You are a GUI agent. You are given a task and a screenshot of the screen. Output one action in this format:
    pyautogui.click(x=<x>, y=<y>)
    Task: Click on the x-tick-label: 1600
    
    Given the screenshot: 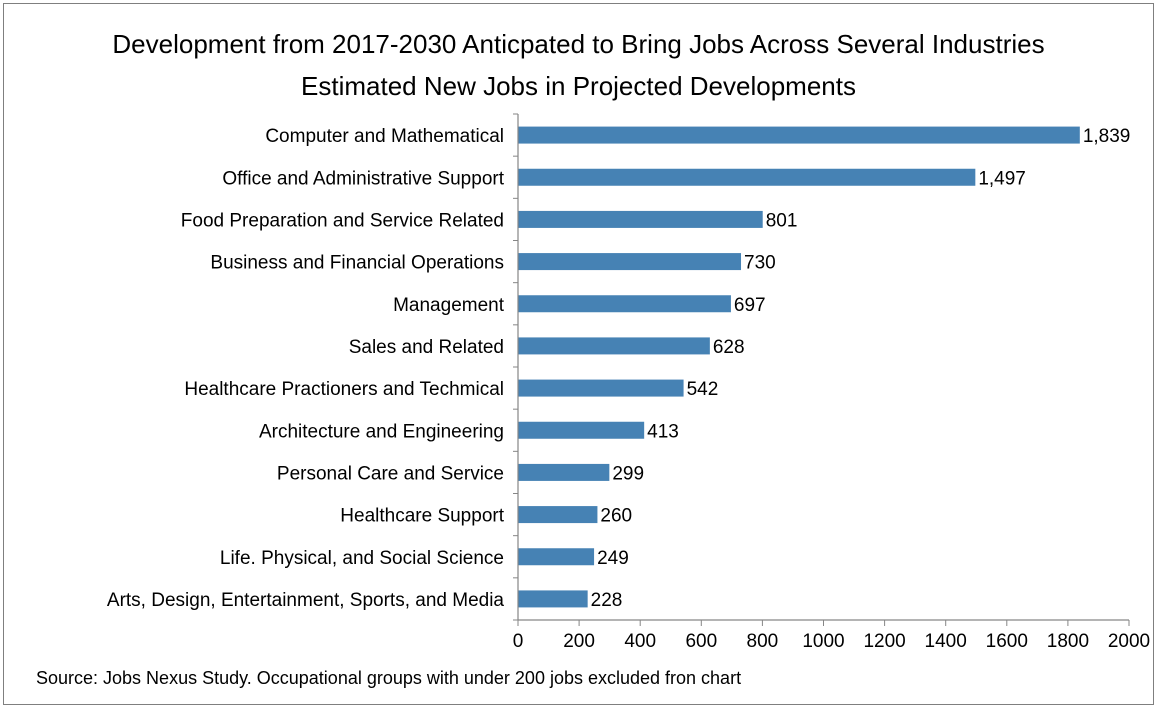 What is the action you would take?
    pyautogui.click(x=1007, y=641)
    